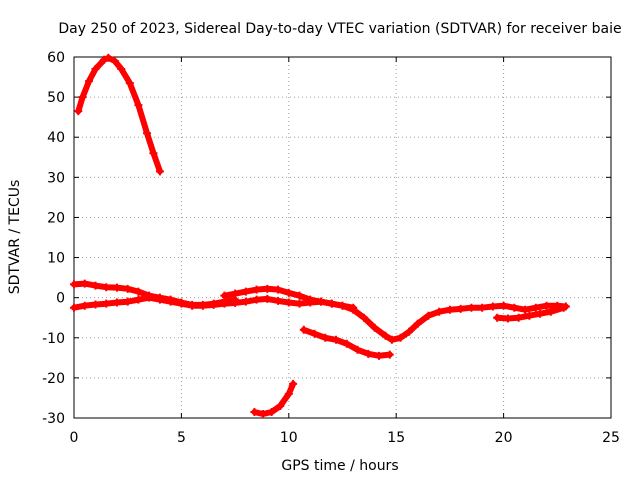  What do you see at coordinates (74, 438) in the screenshot?
I see `x-tick-label: 0` at bounding box center [74, 438].